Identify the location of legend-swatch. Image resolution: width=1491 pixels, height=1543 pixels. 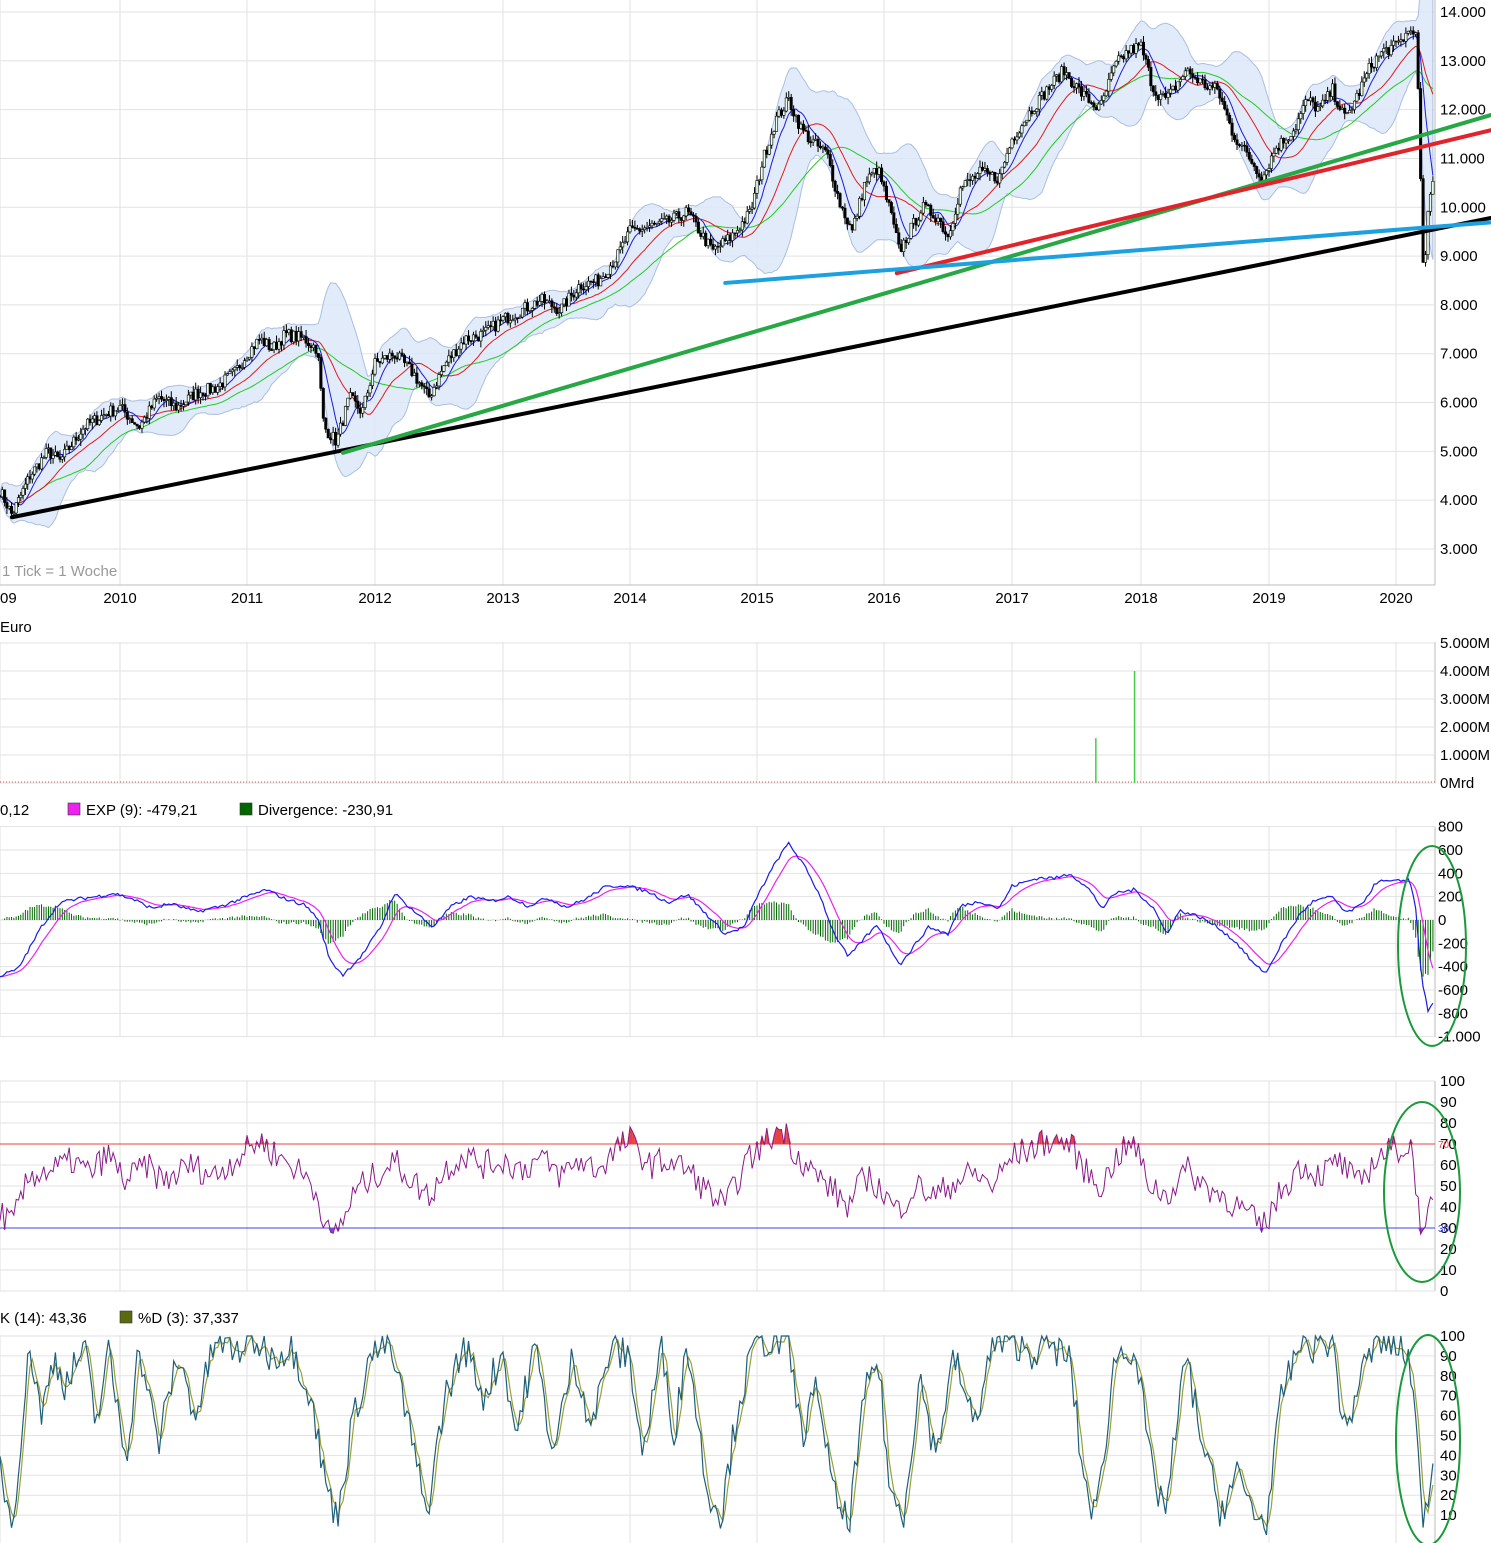
(246, 809).